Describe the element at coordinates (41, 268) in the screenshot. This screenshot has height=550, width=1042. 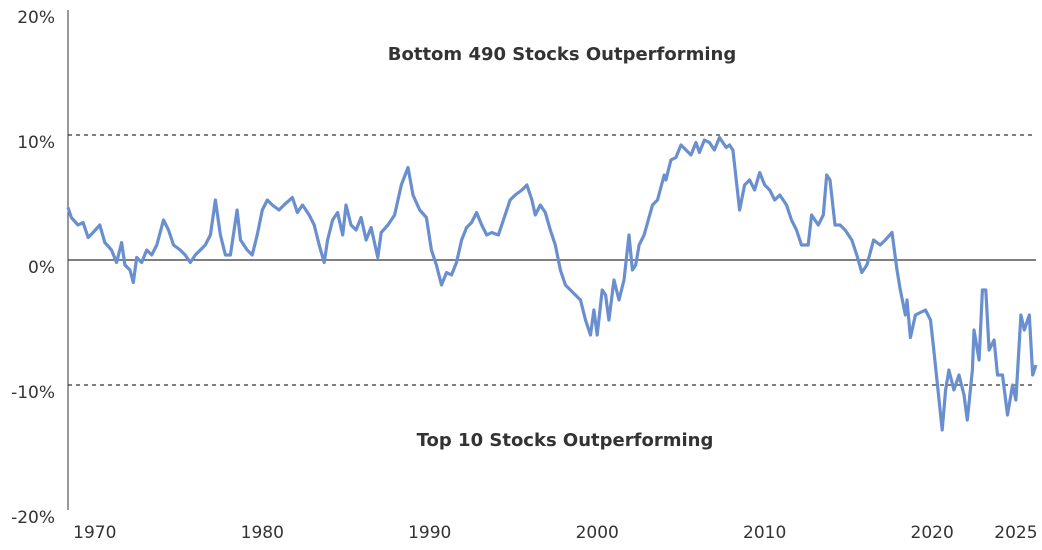
I see `y-tick-label: 0%` at that location.